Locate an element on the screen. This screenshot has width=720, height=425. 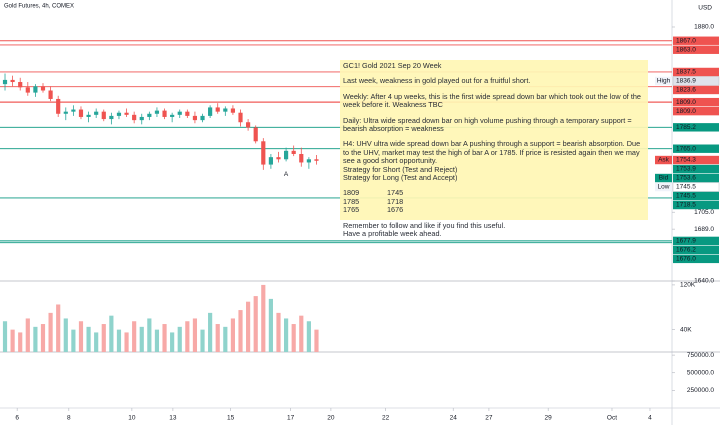
note-row: 1765 1676 is located at coordinates (494, 210).